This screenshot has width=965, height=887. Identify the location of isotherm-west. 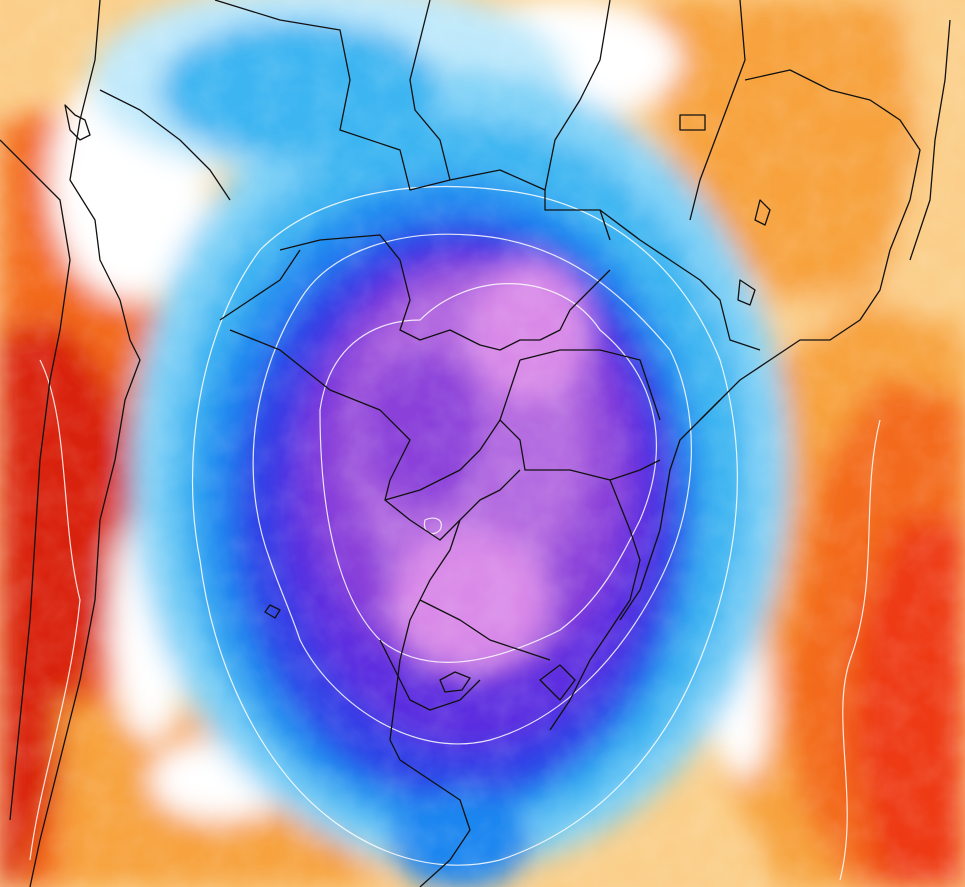
(55, 610).